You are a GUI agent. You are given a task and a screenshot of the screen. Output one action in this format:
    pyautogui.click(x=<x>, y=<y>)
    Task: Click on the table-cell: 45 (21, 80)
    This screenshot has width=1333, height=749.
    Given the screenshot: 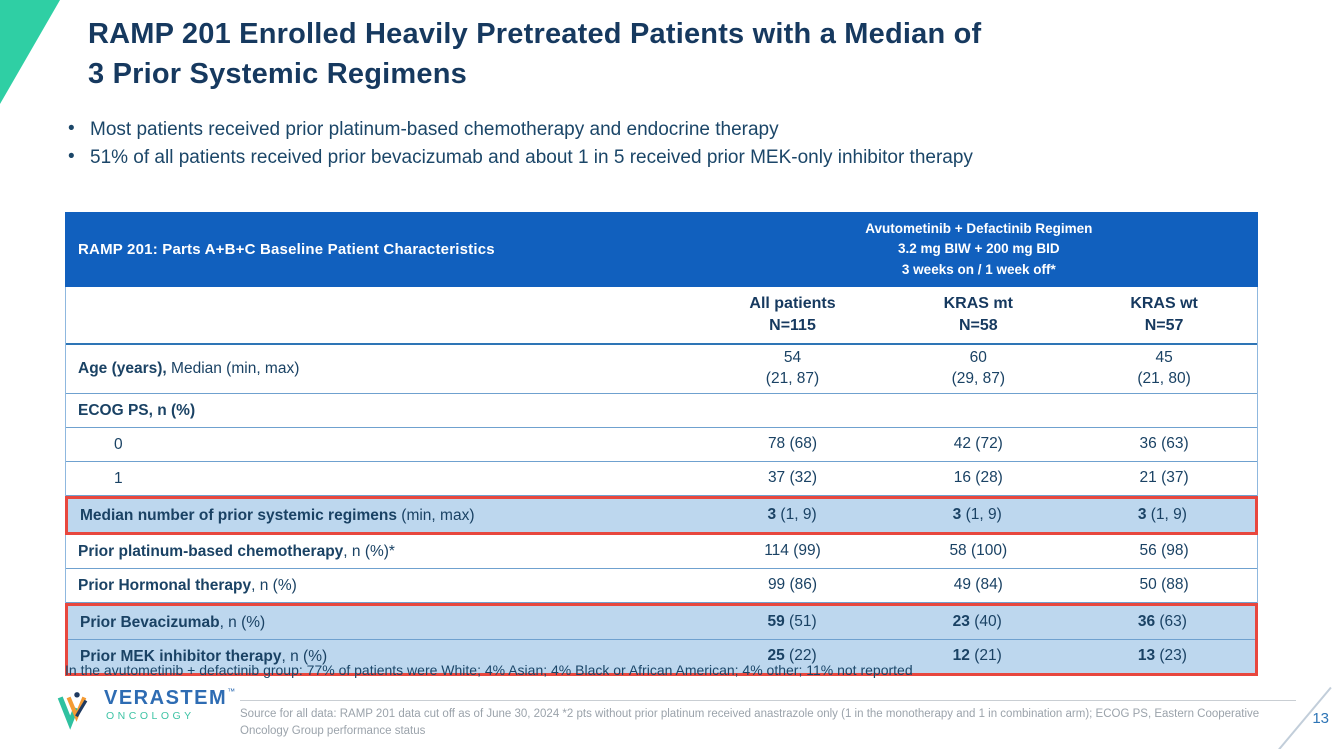 What is the action you would take?
    pyautogui.click(x=1164, y=368)
    